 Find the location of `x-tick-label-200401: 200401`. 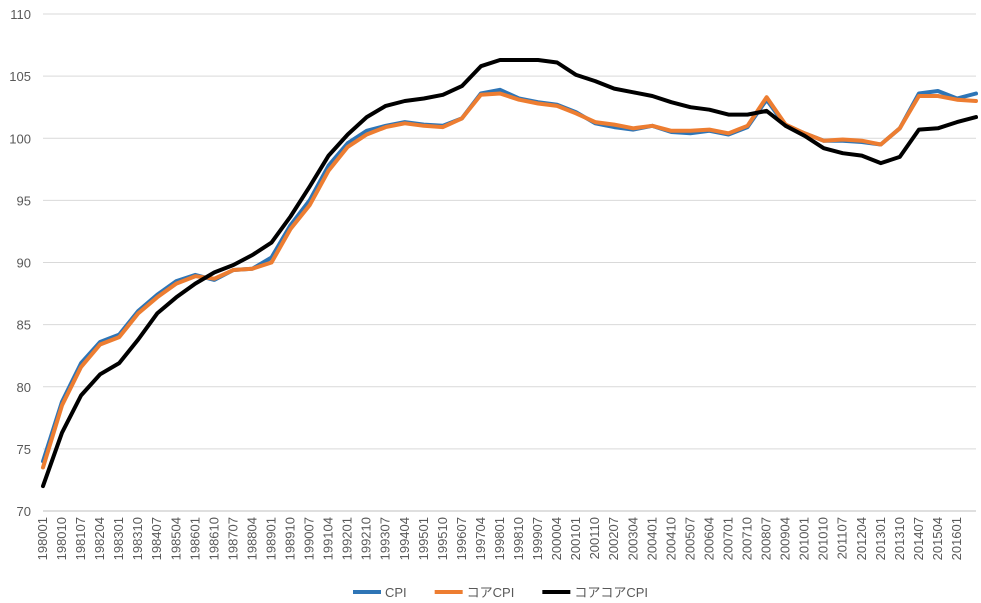

x-tick-label-200401: 200401 is located at coordinates (651, 538).